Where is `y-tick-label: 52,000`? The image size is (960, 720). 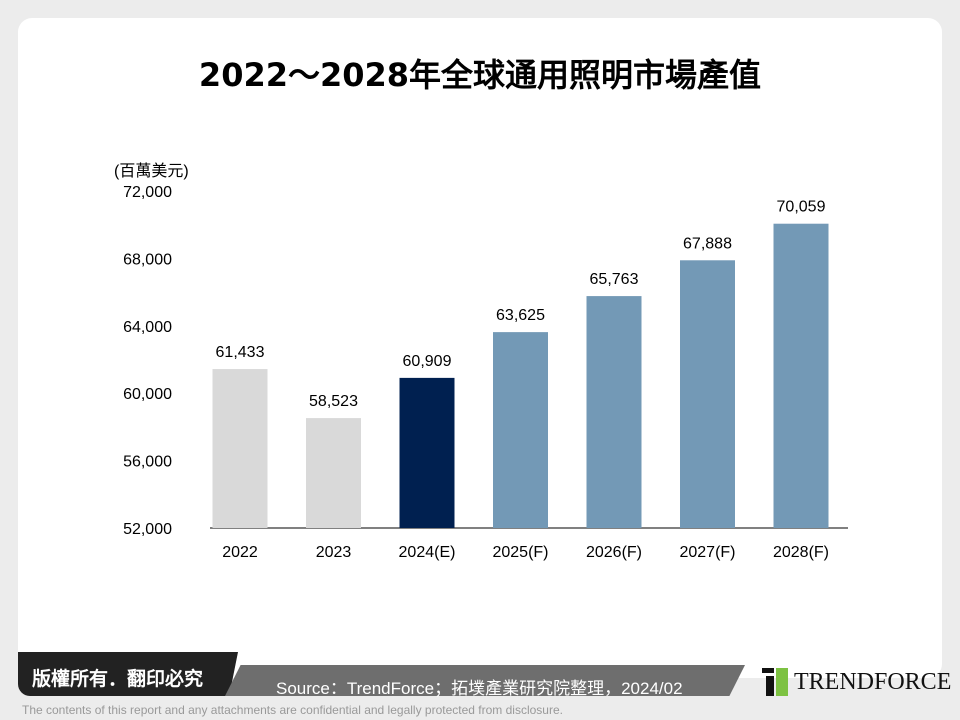
y-tick-label: 52,000 is located at coordinates (147, 529).